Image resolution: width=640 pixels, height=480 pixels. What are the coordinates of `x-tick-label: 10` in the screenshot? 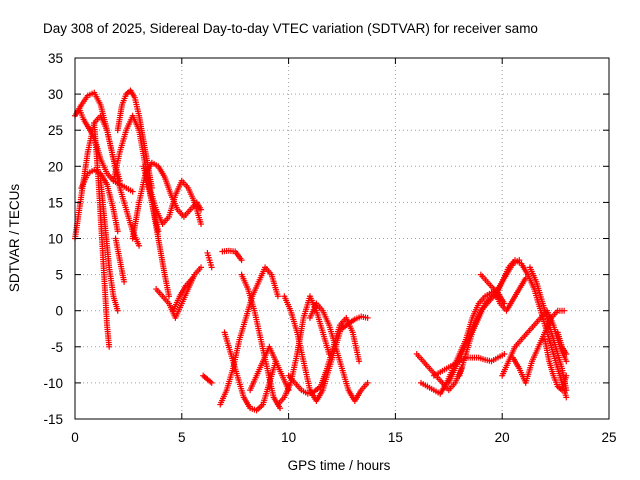 It's located at (288, 437).